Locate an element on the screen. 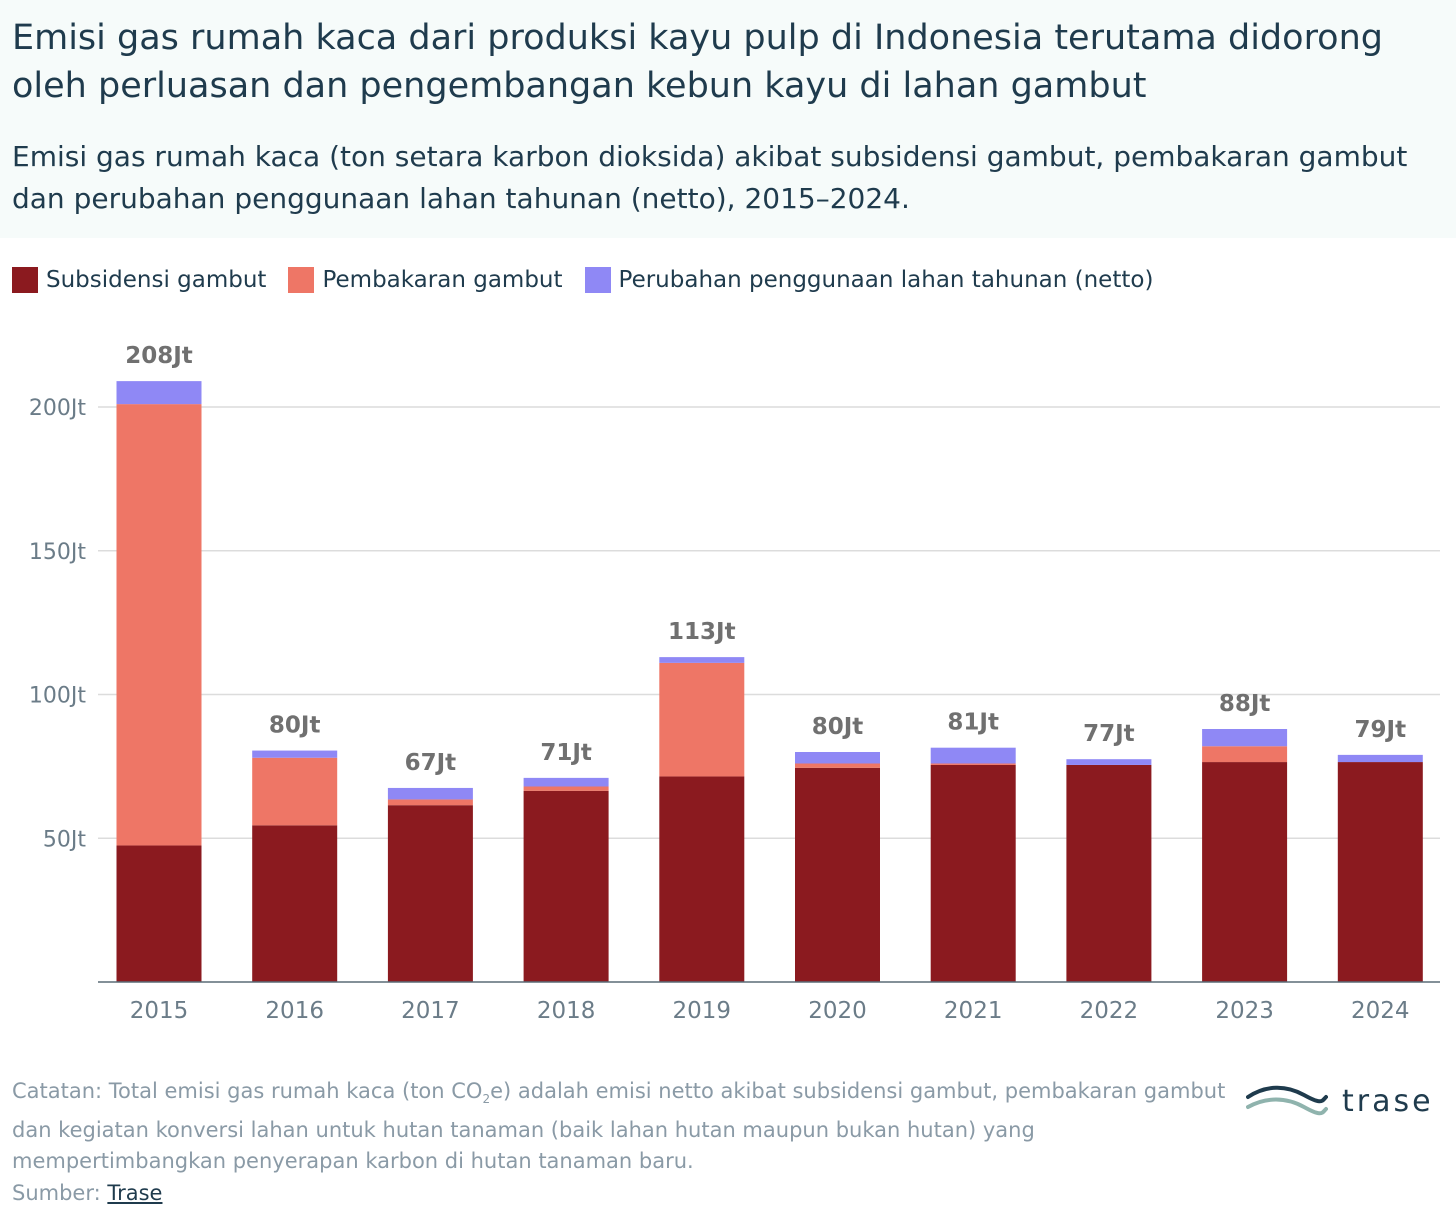  legend-swatch-perubahan is located at coordinates (597, 280).